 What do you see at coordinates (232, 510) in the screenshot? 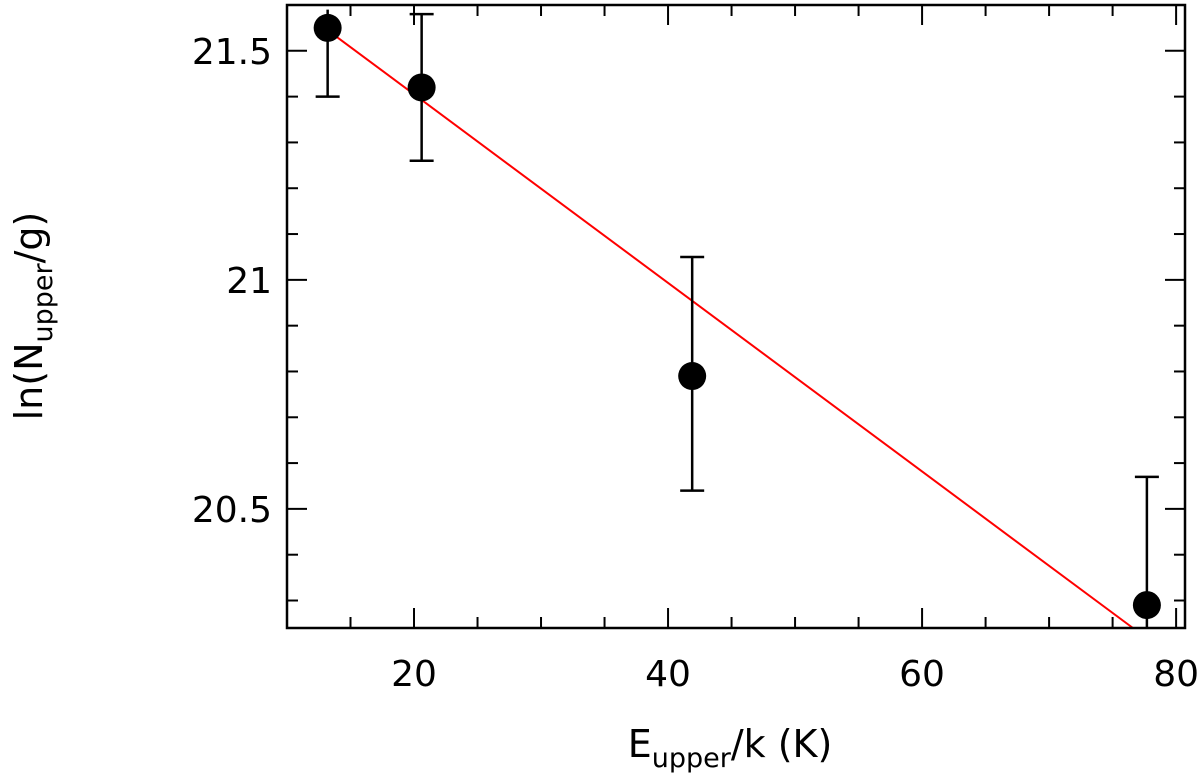
I see `y-tick-label: 20.5` at bounding box center [232, 510].